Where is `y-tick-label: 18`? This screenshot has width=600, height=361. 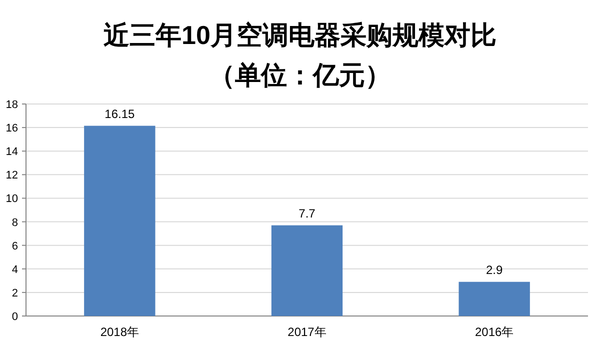 y-tick-label: 18 is located at coordinates (12, 105).